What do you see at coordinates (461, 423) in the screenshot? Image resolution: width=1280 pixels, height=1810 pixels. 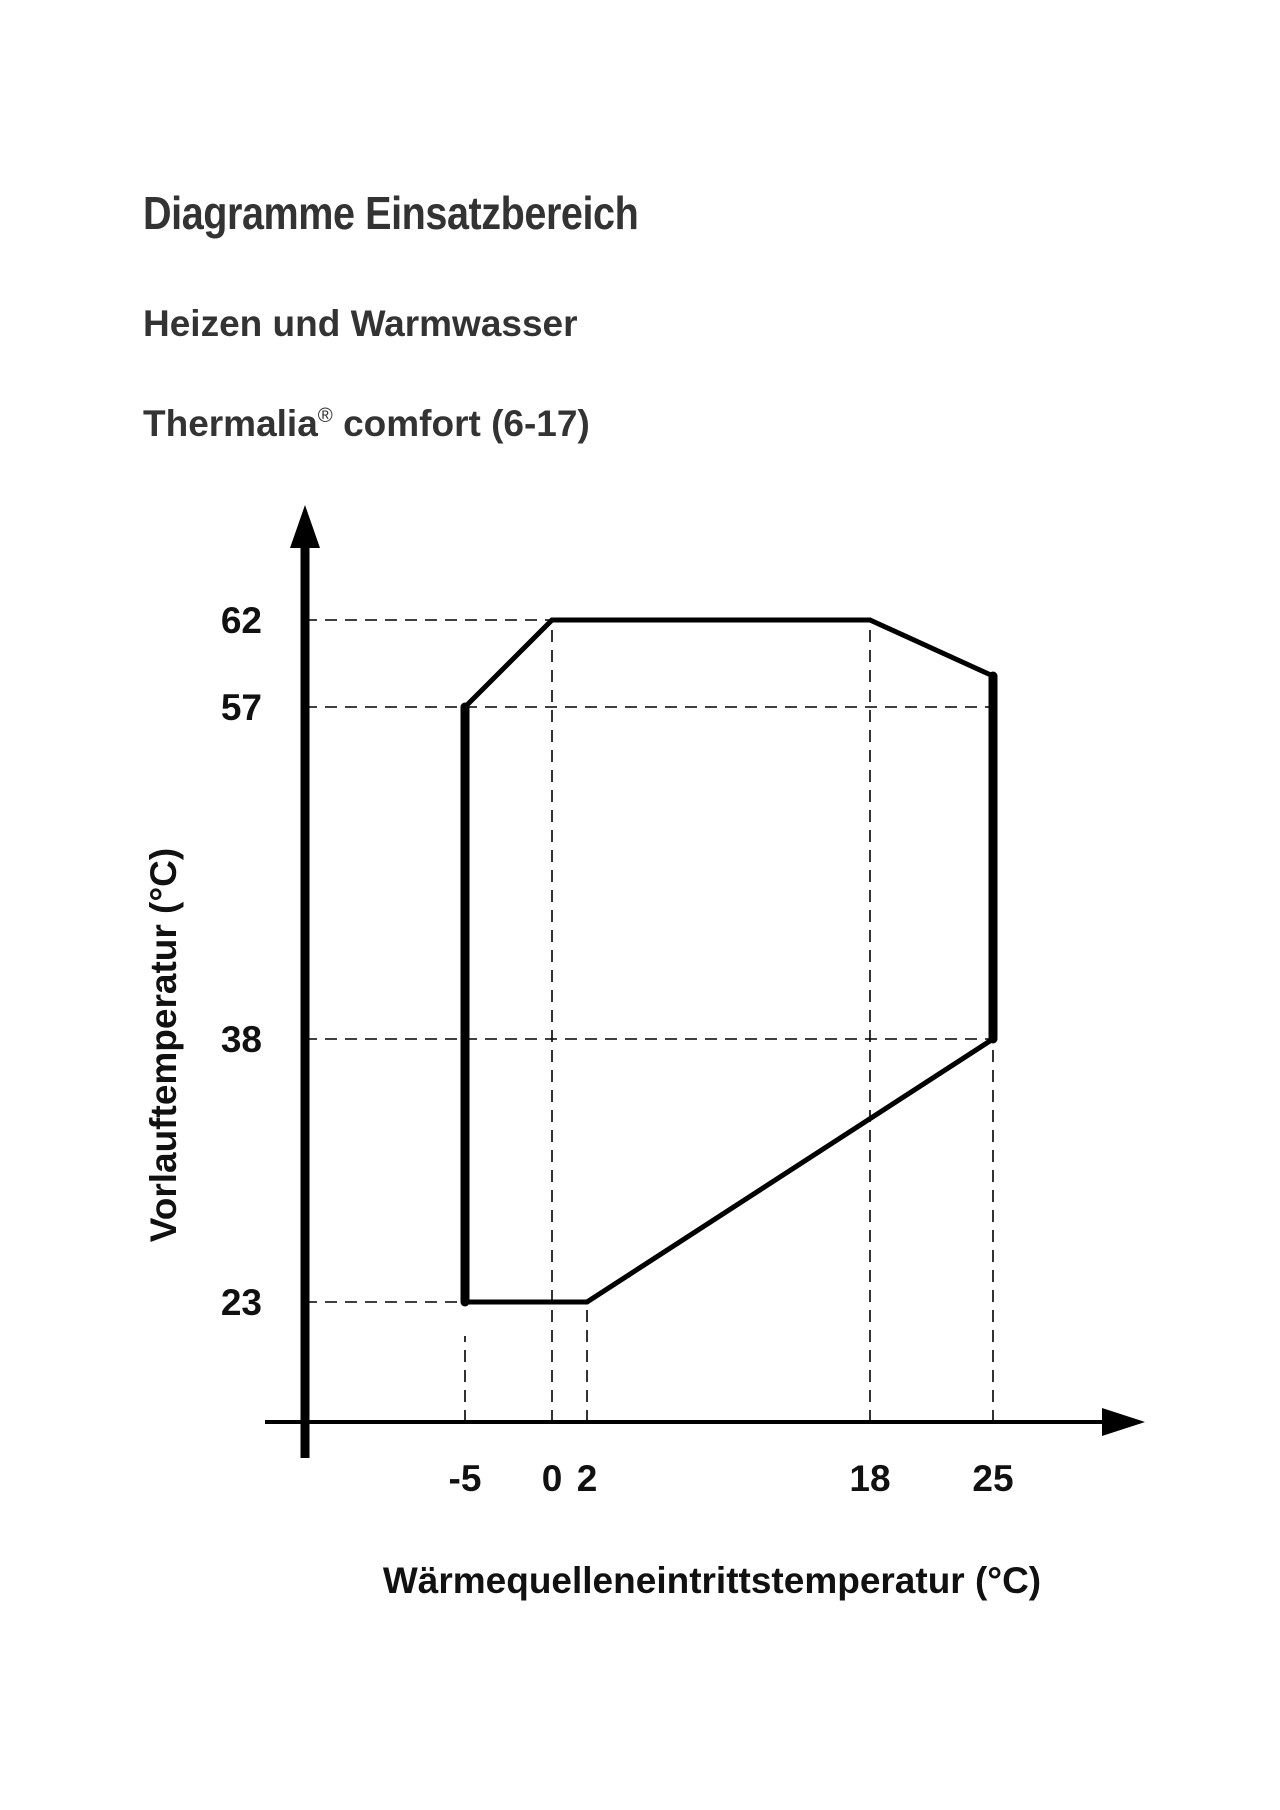 I see `model-suffix: comfort (6-17)` at bounding box center [461, 423].